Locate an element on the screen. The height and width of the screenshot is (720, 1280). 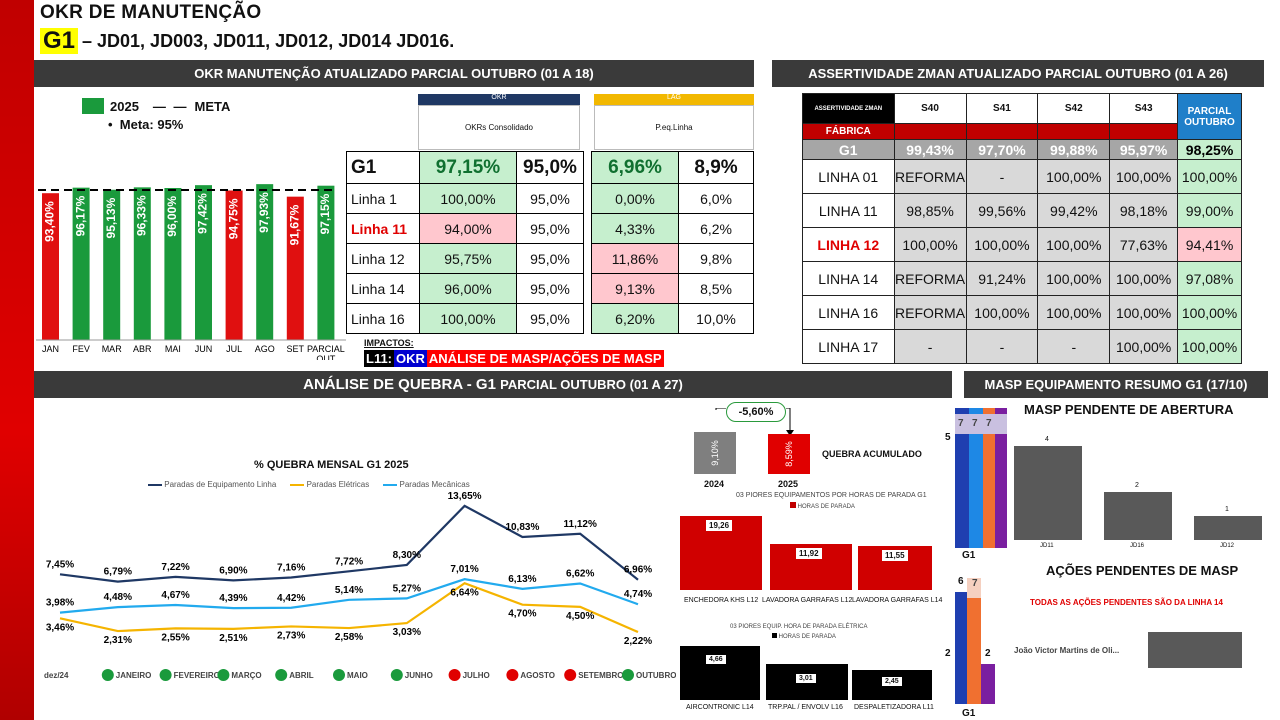
cell-val: 91,24% is located at coordinates (1002, 278).